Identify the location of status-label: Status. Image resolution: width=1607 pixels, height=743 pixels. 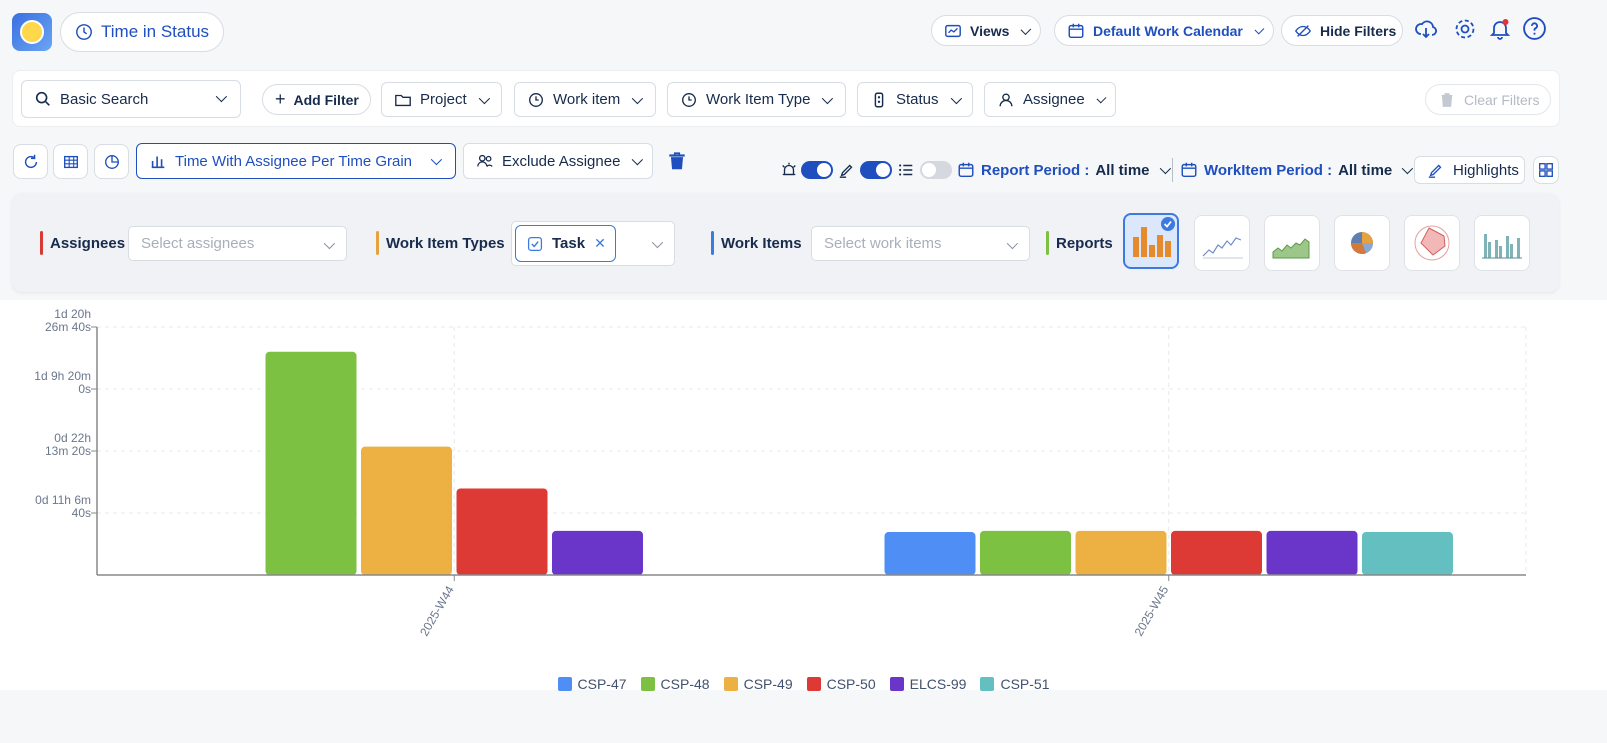
(917, 99).